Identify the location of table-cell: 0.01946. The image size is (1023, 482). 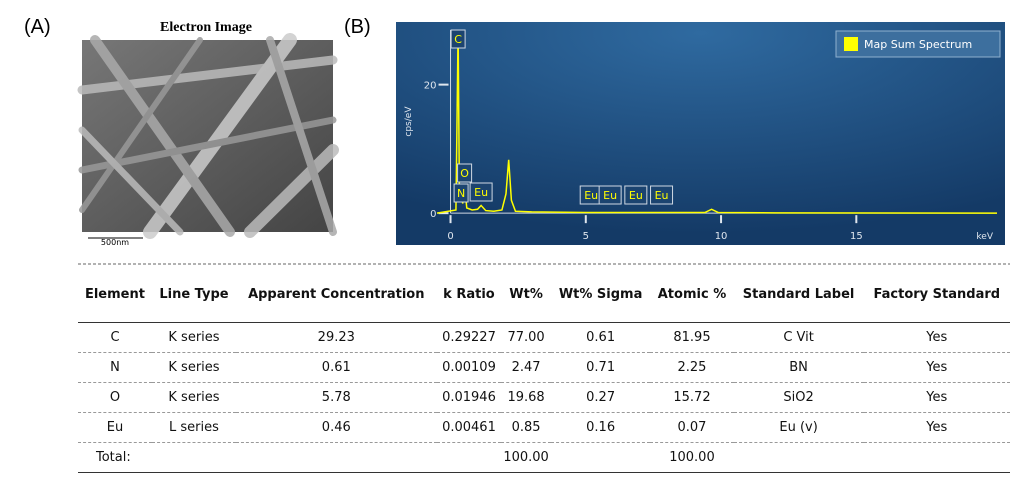
(469, 397).